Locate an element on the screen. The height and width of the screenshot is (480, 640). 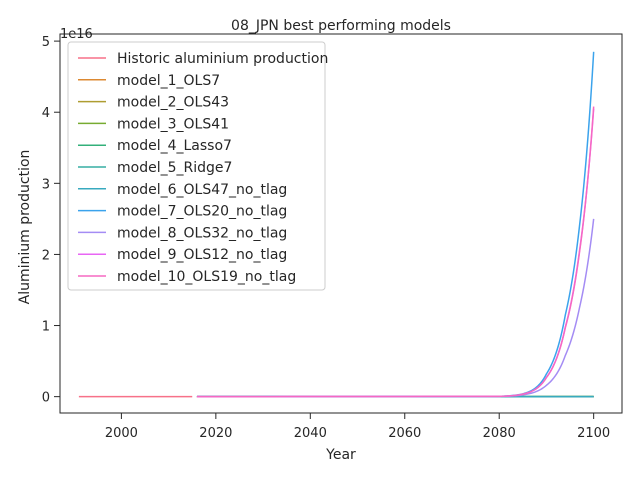
x-tick-label: 2000 is located at coordinates (121, 433).